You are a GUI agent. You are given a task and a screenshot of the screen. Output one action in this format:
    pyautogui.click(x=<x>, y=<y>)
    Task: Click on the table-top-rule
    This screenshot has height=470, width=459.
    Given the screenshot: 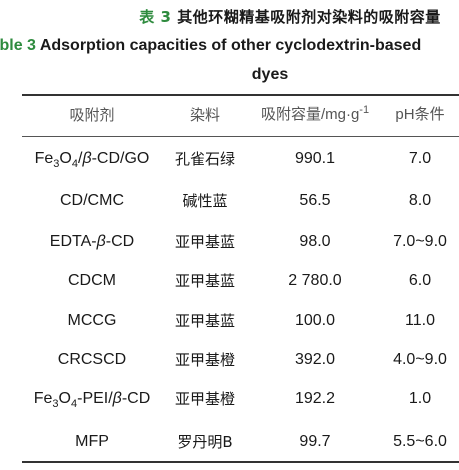 What is the action you would take?
    pyautogui.click(x=240, y=95)
    